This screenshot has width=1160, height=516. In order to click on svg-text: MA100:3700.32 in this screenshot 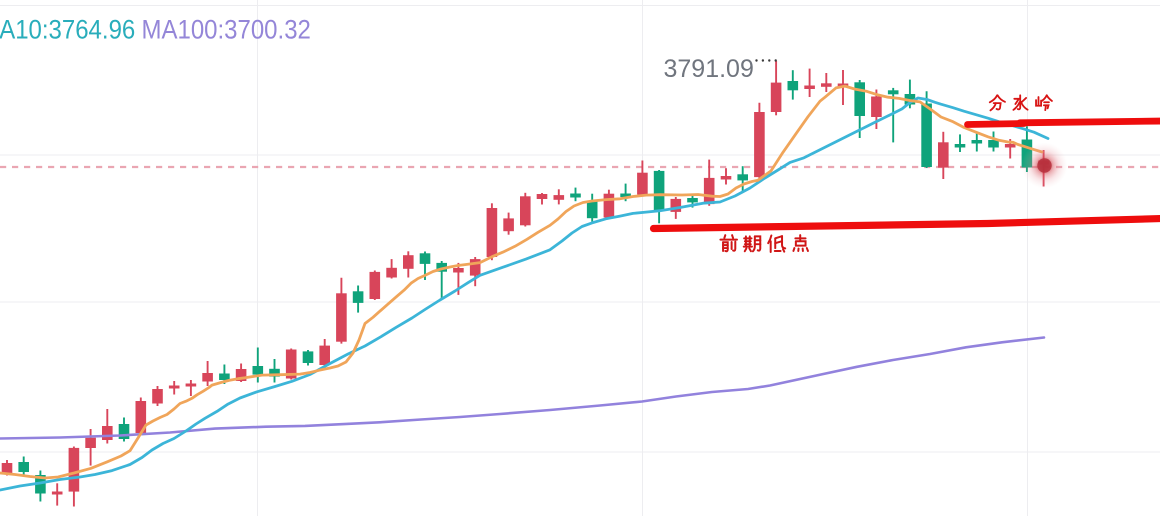, I will do `click(226, 30)`.